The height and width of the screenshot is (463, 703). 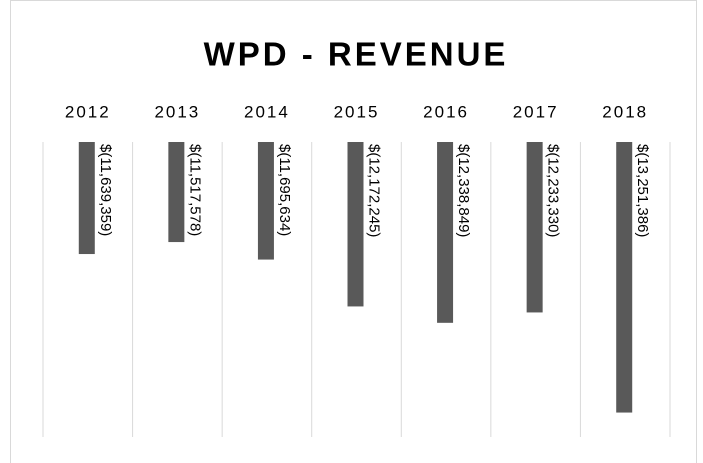 I want to click on chart-title: WPD - REVENUE, so click(x=356, y=54).